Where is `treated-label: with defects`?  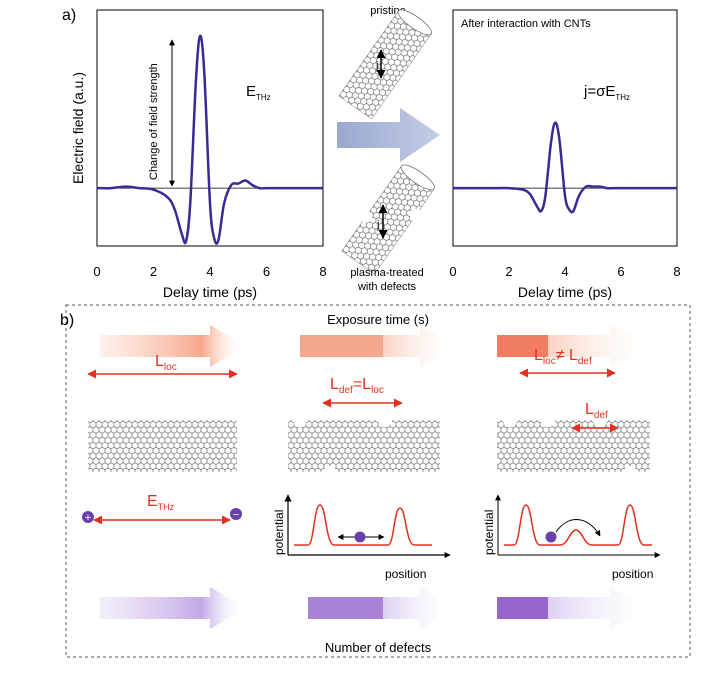
treated-label: with defects is located at coordinates (387, 287).